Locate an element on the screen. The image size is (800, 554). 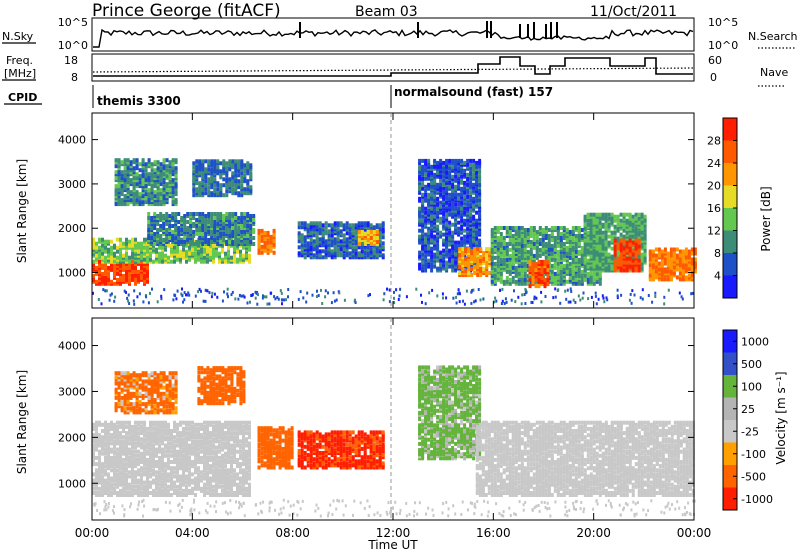
power-colorbar-segment is located at coordinates (730, 264).